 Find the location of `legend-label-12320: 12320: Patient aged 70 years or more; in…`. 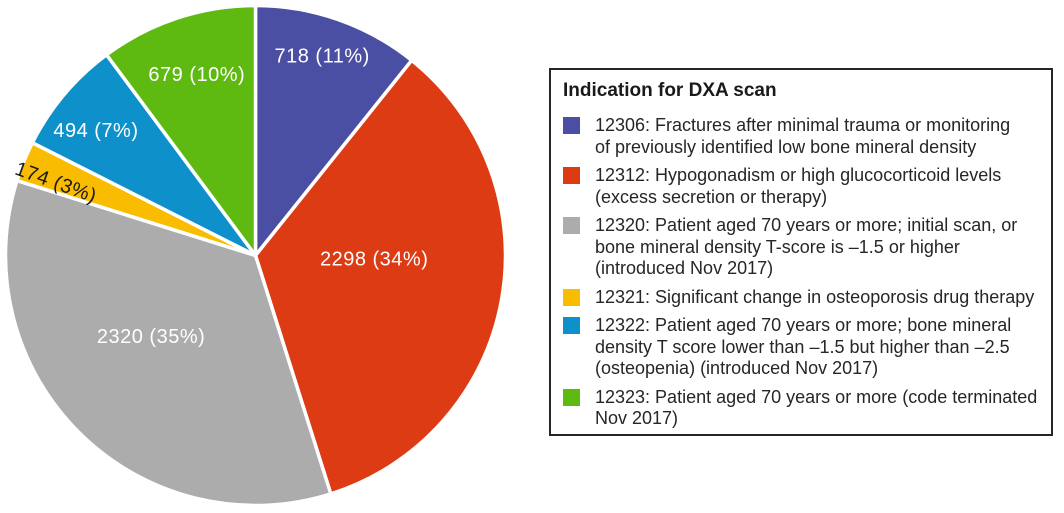

legend-label-12320: 12320: Patient aged 70 years or more; in… is located at coordinates (806, 246).